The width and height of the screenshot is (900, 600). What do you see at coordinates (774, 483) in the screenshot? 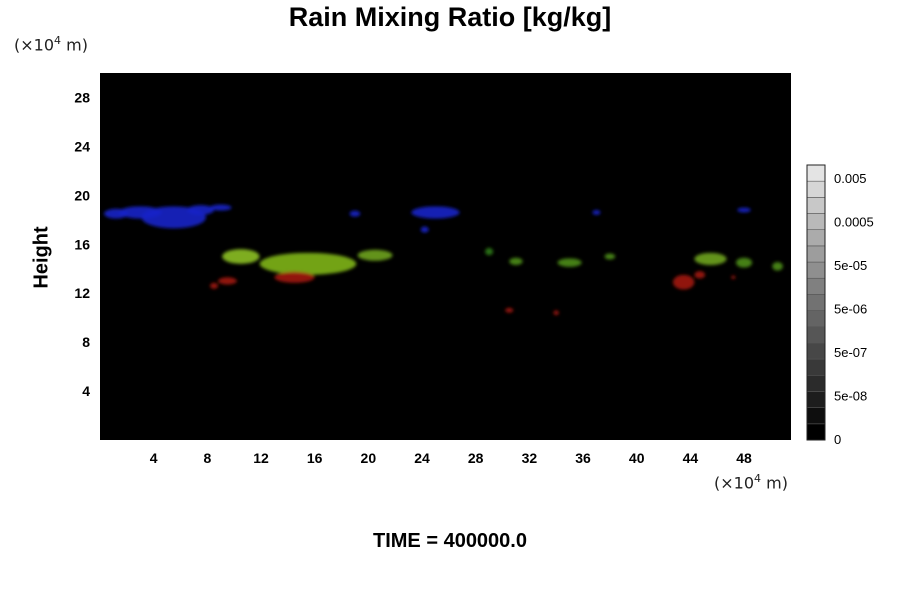
I see `x-unit-suffix: m)` at bounding box center [774, 483].